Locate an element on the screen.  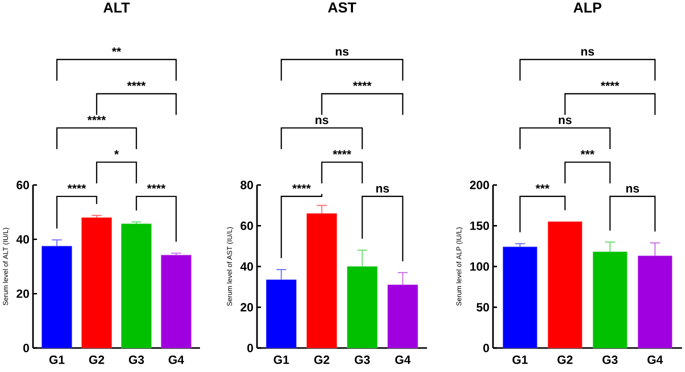
y-tick-label: 150 is located at coordinates (479, 226).